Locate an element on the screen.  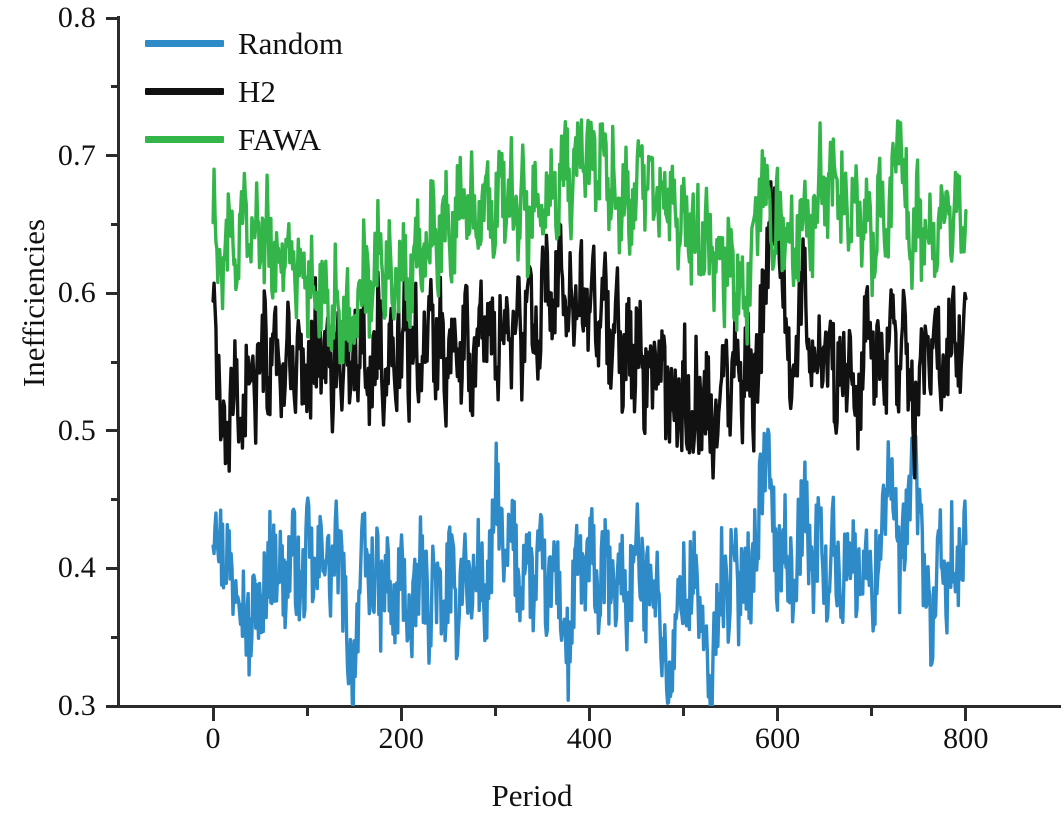
legend-item-fawa: FAWA is located at coordinates (244, 139).